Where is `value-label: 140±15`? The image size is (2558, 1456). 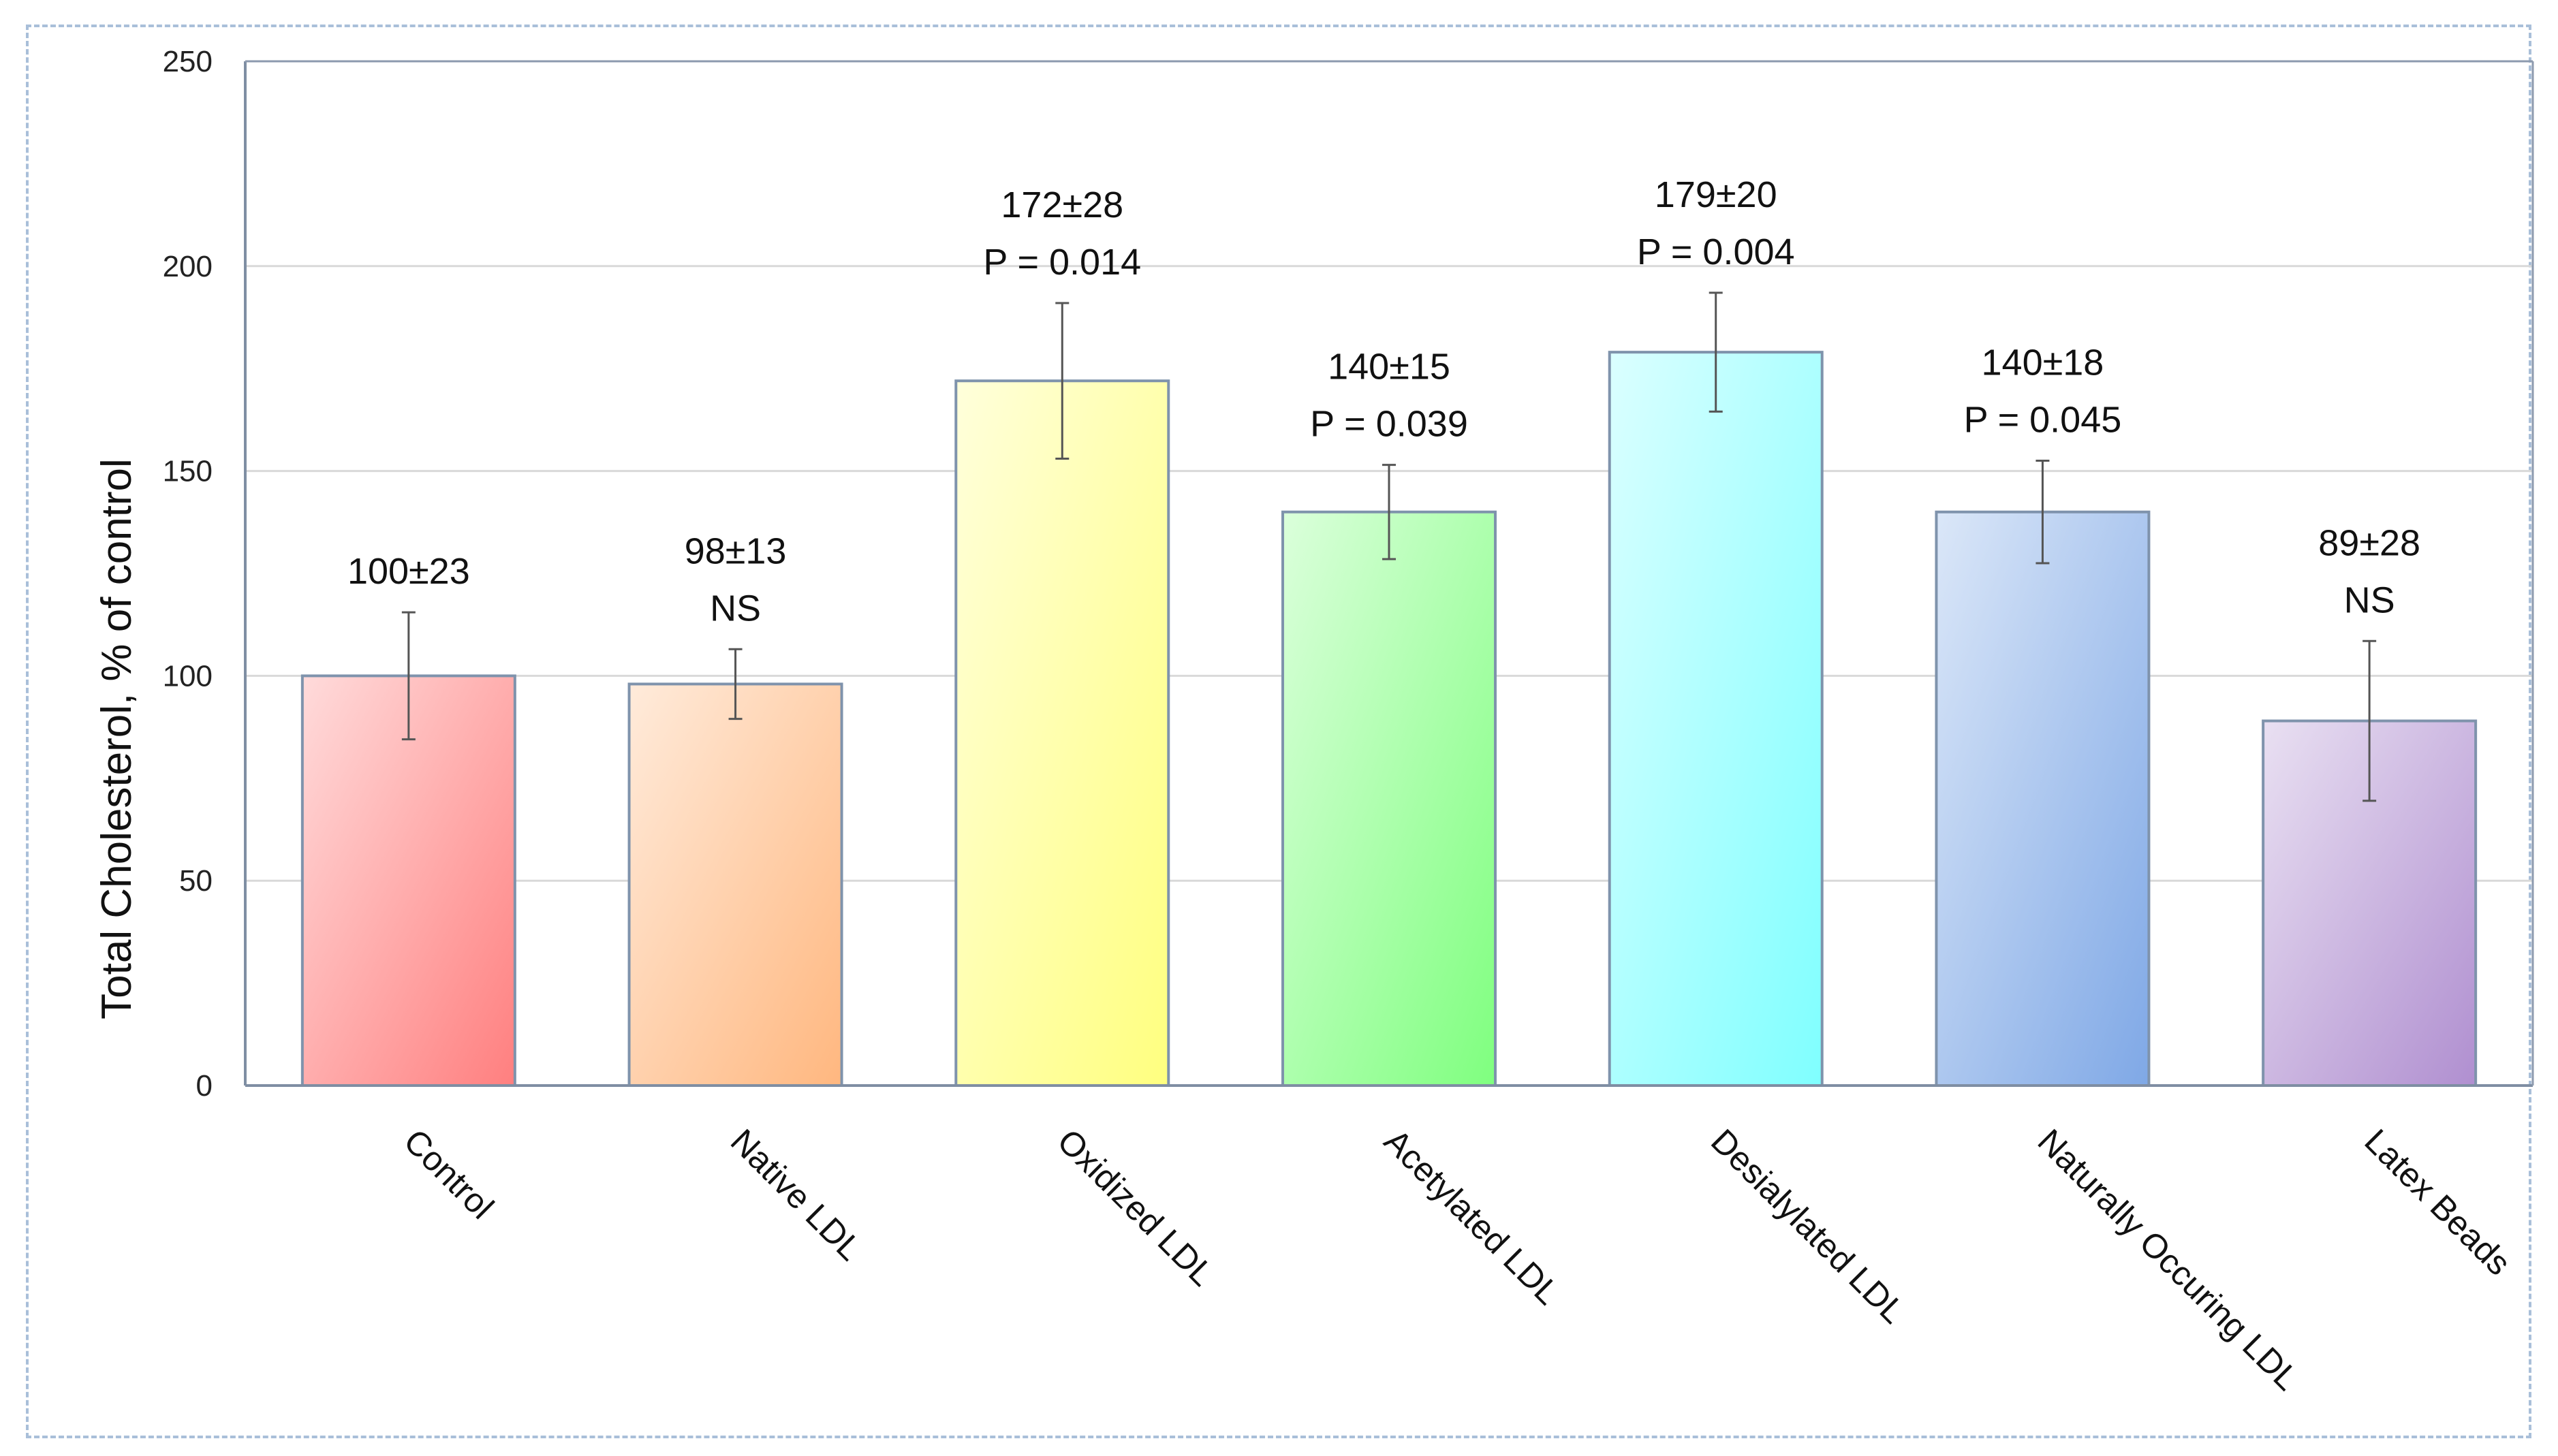 value-label: 140±15 is located at coordinates (1389, 367).